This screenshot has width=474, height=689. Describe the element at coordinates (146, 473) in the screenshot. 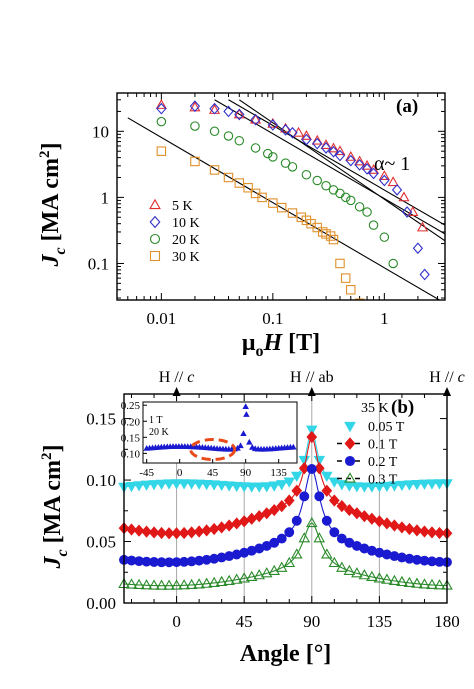

I see `inset-x-tick-label: -45` at that location.